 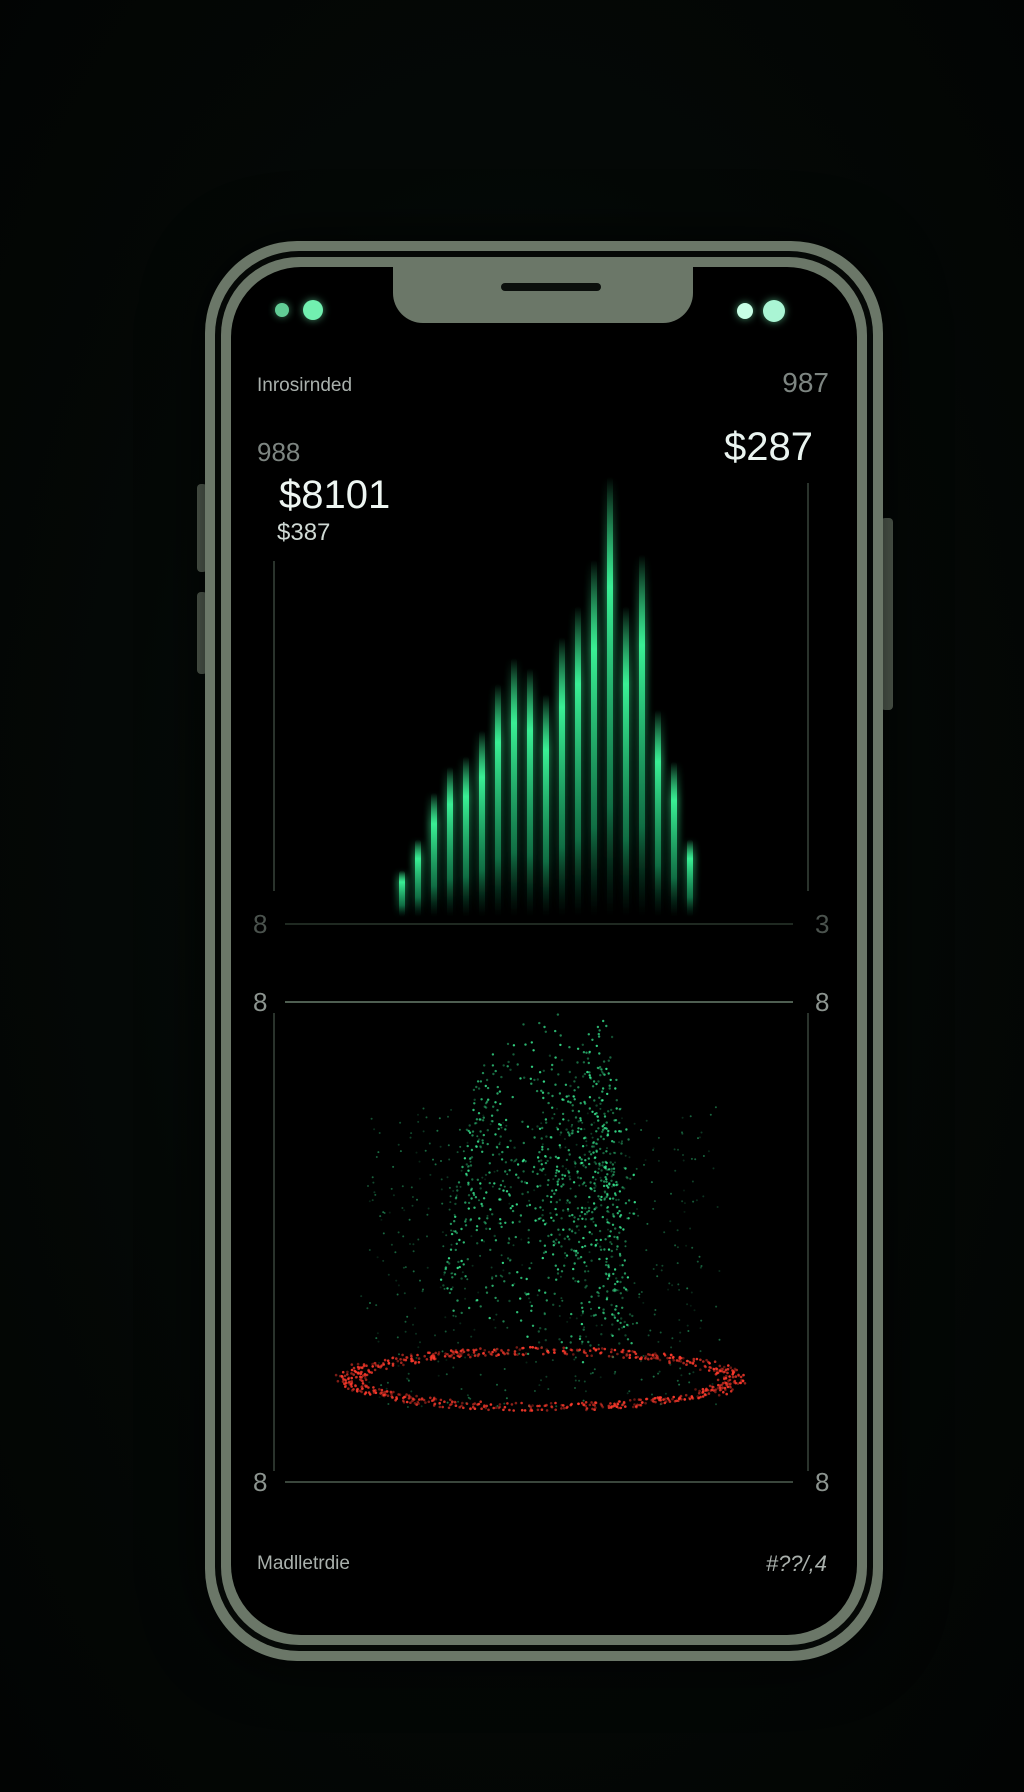 What do you see at coordinates (260, 1002) in the screenshot?
I see `lower-chart-top-left-tick: 8` at bounding box center [260, 1002].